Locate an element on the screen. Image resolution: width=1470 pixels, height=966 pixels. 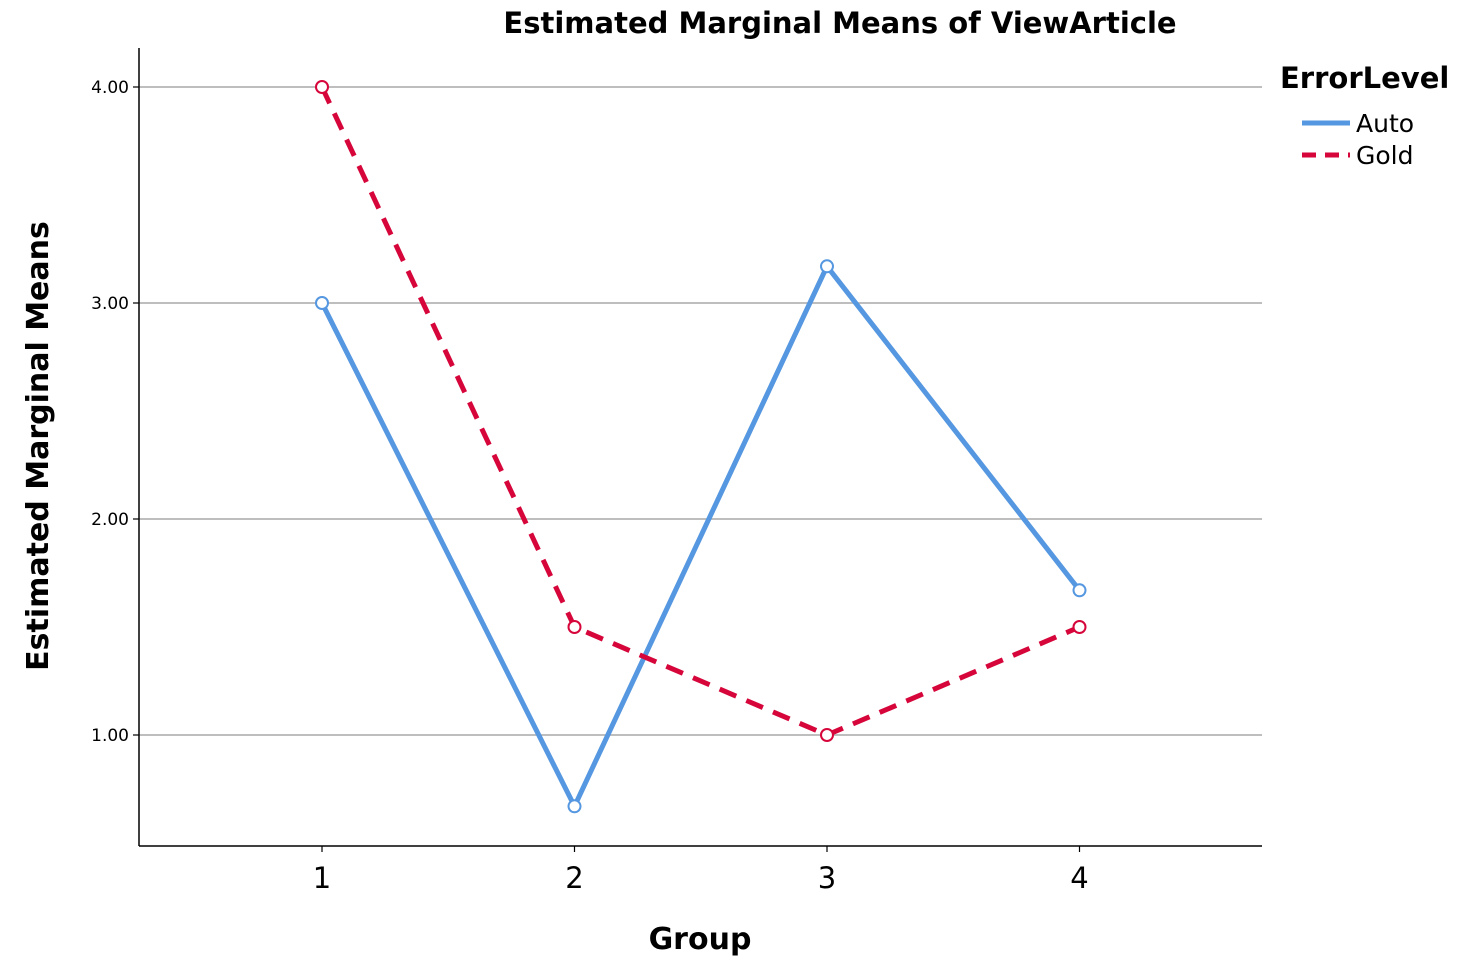
y-axis-title: Estimated Marginal Means is located at coordinates (38, 446).